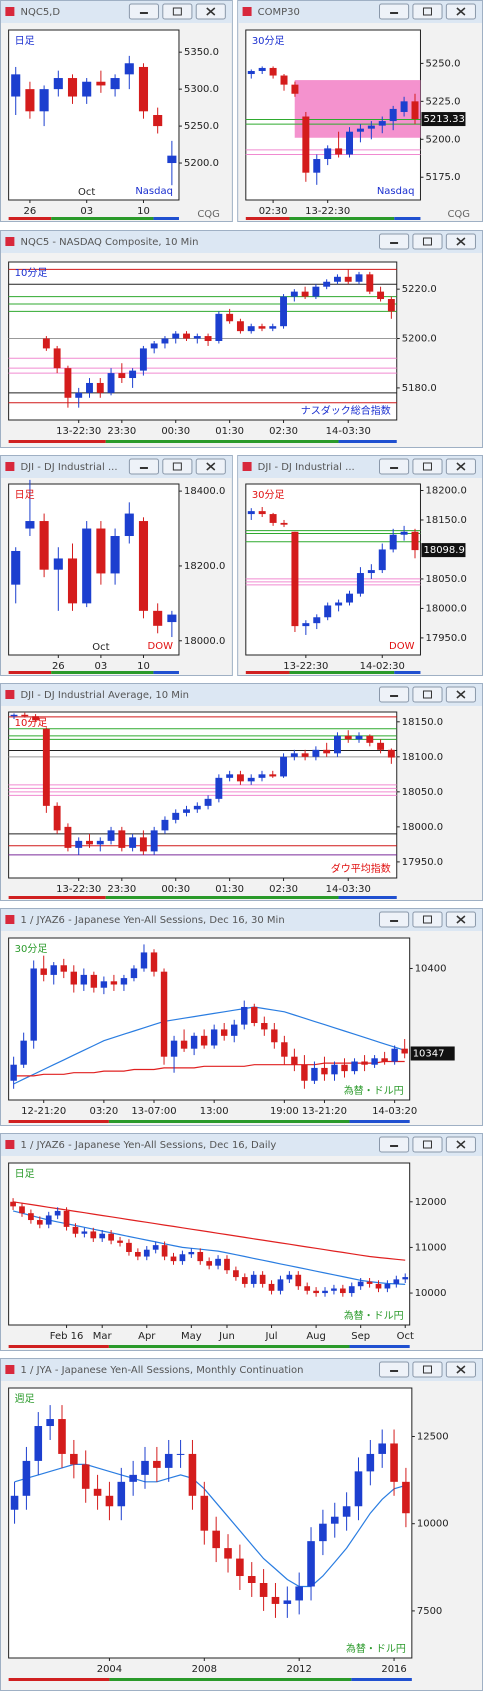 Image resolution: width=483 pixels, height=1691 pixels. I want to click on x-tick-label: 14-03:20, so click(394, 1111).